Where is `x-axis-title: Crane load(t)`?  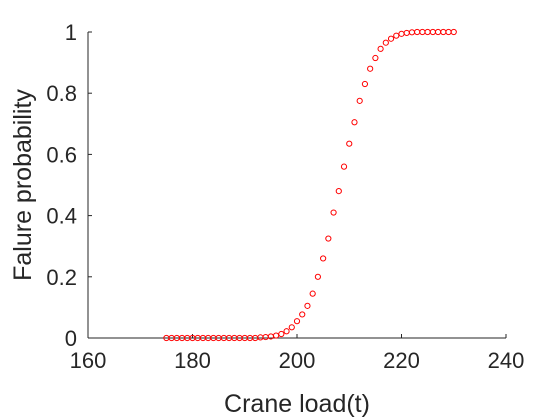 x-axis-title: Crane load(t) is located at coordinates (297, 404).